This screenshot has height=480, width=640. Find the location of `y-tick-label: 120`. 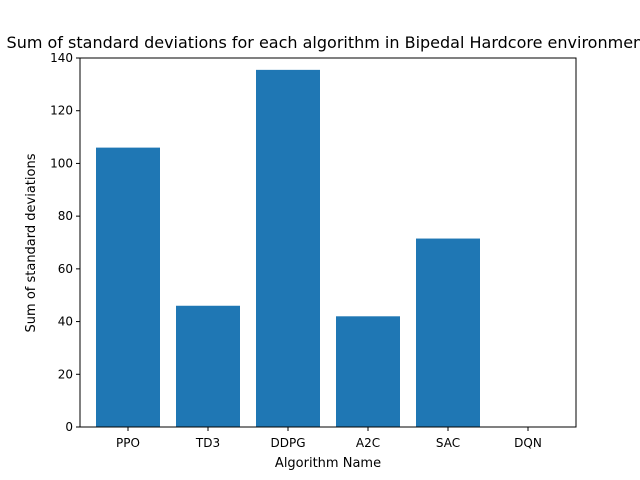

y-tick-label: 120 is located at coordinates (61, 111).